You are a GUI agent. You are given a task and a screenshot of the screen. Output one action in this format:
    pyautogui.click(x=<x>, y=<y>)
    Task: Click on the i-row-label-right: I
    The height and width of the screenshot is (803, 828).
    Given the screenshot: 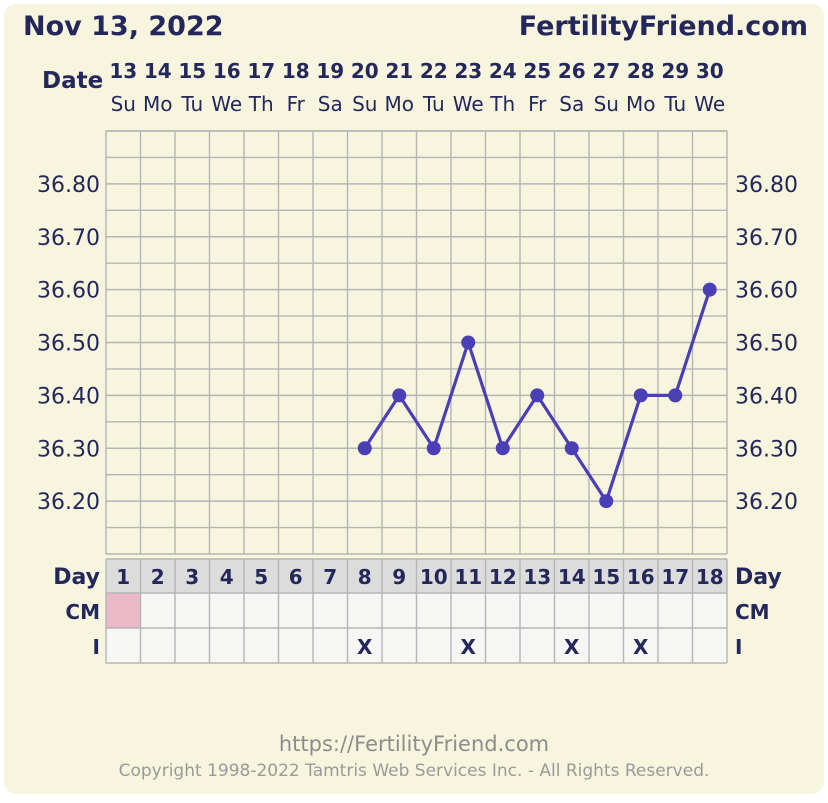 What is the action you would take?
    pyautogui.click(x=738, y=647)
    